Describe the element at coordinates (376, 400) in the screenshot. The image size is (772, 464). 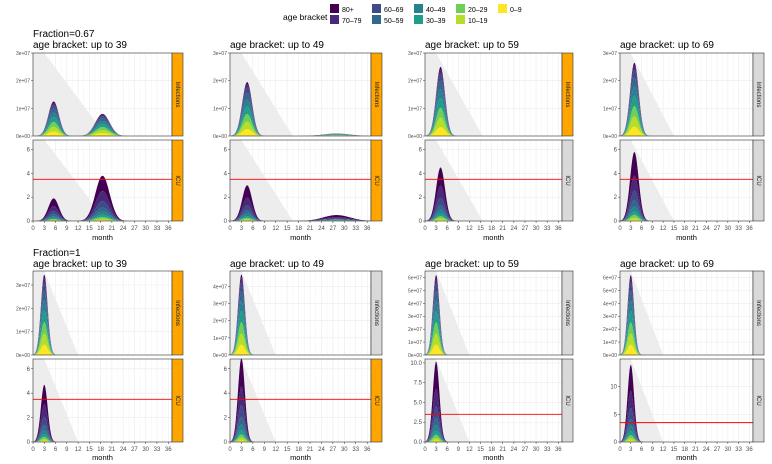
I see `facet-strip-icu` at that location.